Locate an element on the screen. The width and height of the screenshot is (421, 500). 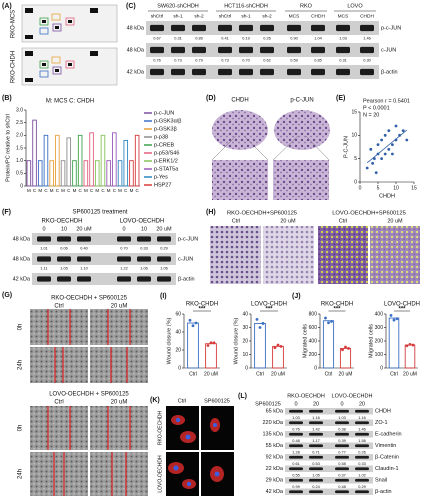
y-tick-label: 400 is located at coordinates (313, 341).